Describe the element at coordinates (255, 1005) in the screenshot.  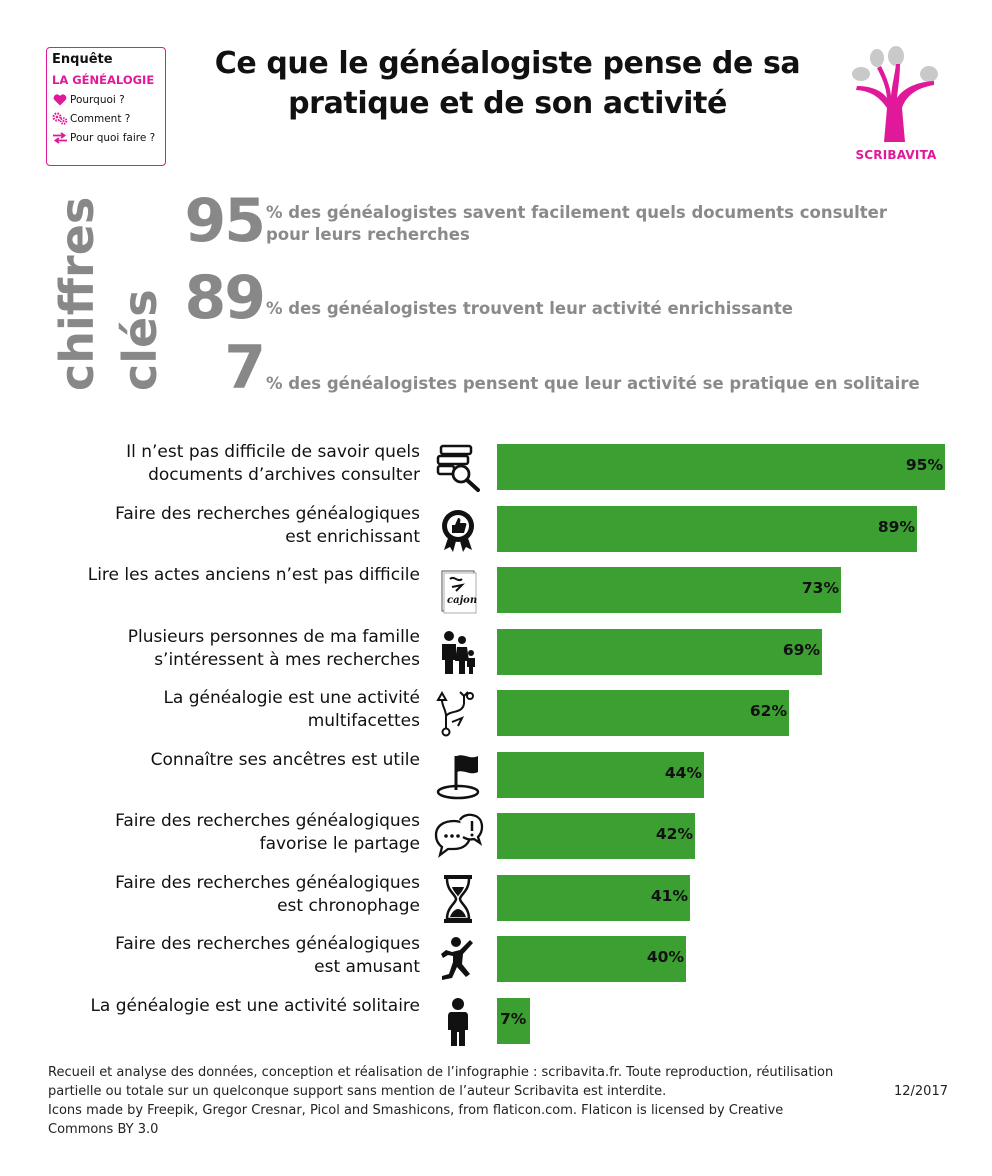
I see `category-label-line: La généalogie est une activité solitaire` at that location.